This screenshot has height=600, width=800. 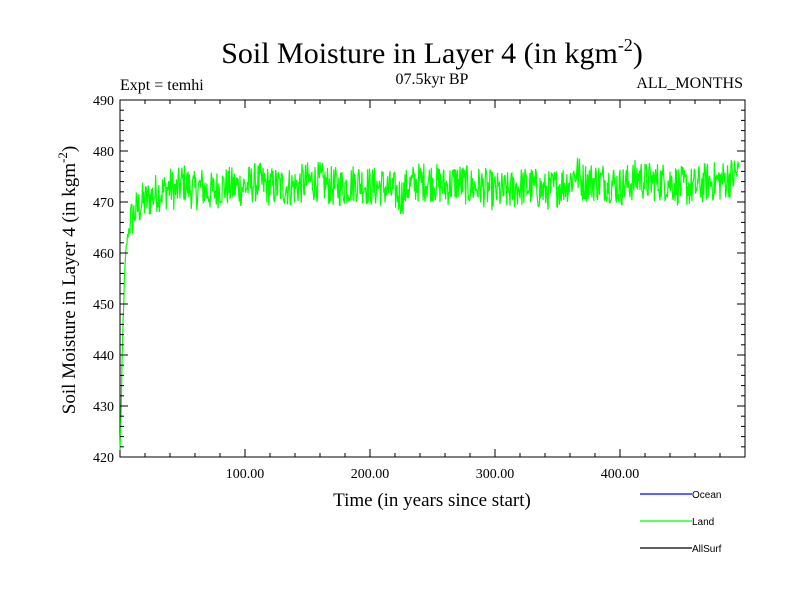 What do you see at coordinates (432, 500) in the screenshot?
I see `x-axis-title: Time (in years since start)` at bounding box center [432, 500].